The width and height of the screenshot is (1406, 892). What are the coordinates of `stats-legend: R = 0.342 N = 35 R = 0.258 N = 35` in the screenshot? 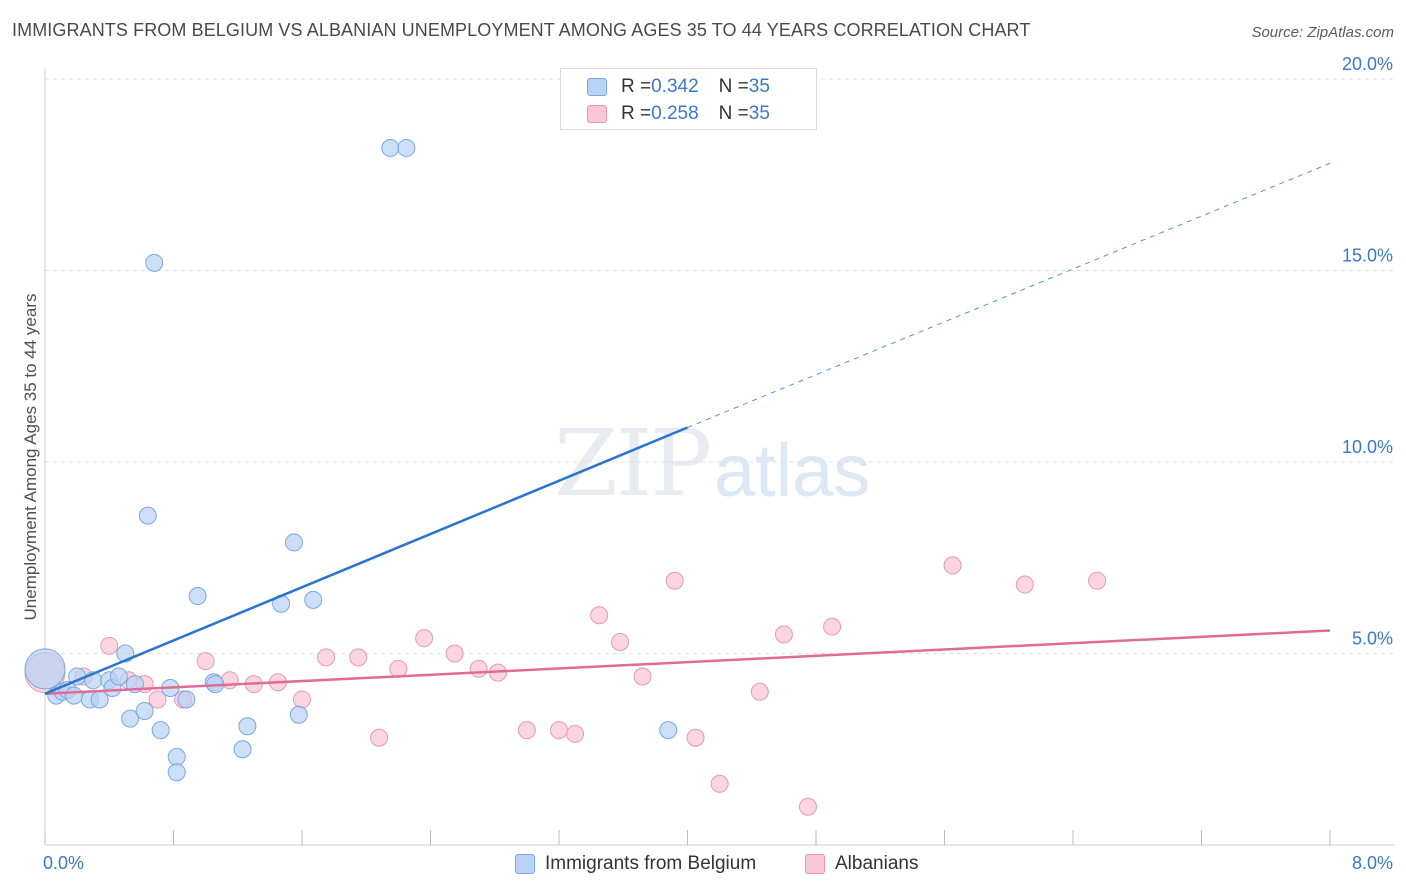 It's located at (688, 99).